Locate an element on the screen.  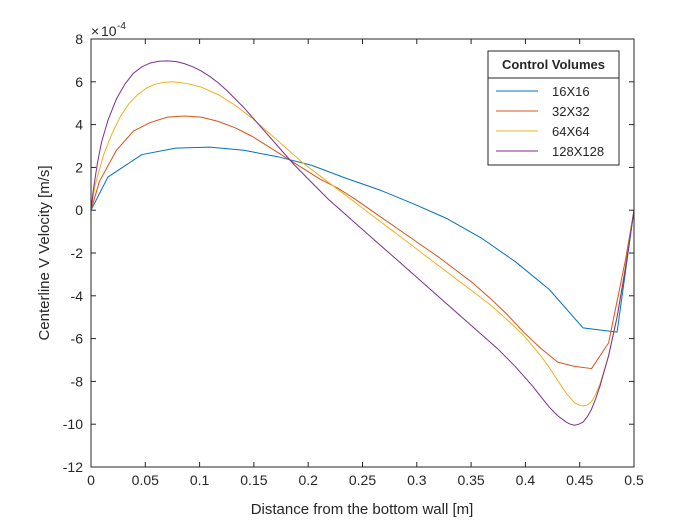
y-tick-label: -6 is located at coordinates (77, 339).